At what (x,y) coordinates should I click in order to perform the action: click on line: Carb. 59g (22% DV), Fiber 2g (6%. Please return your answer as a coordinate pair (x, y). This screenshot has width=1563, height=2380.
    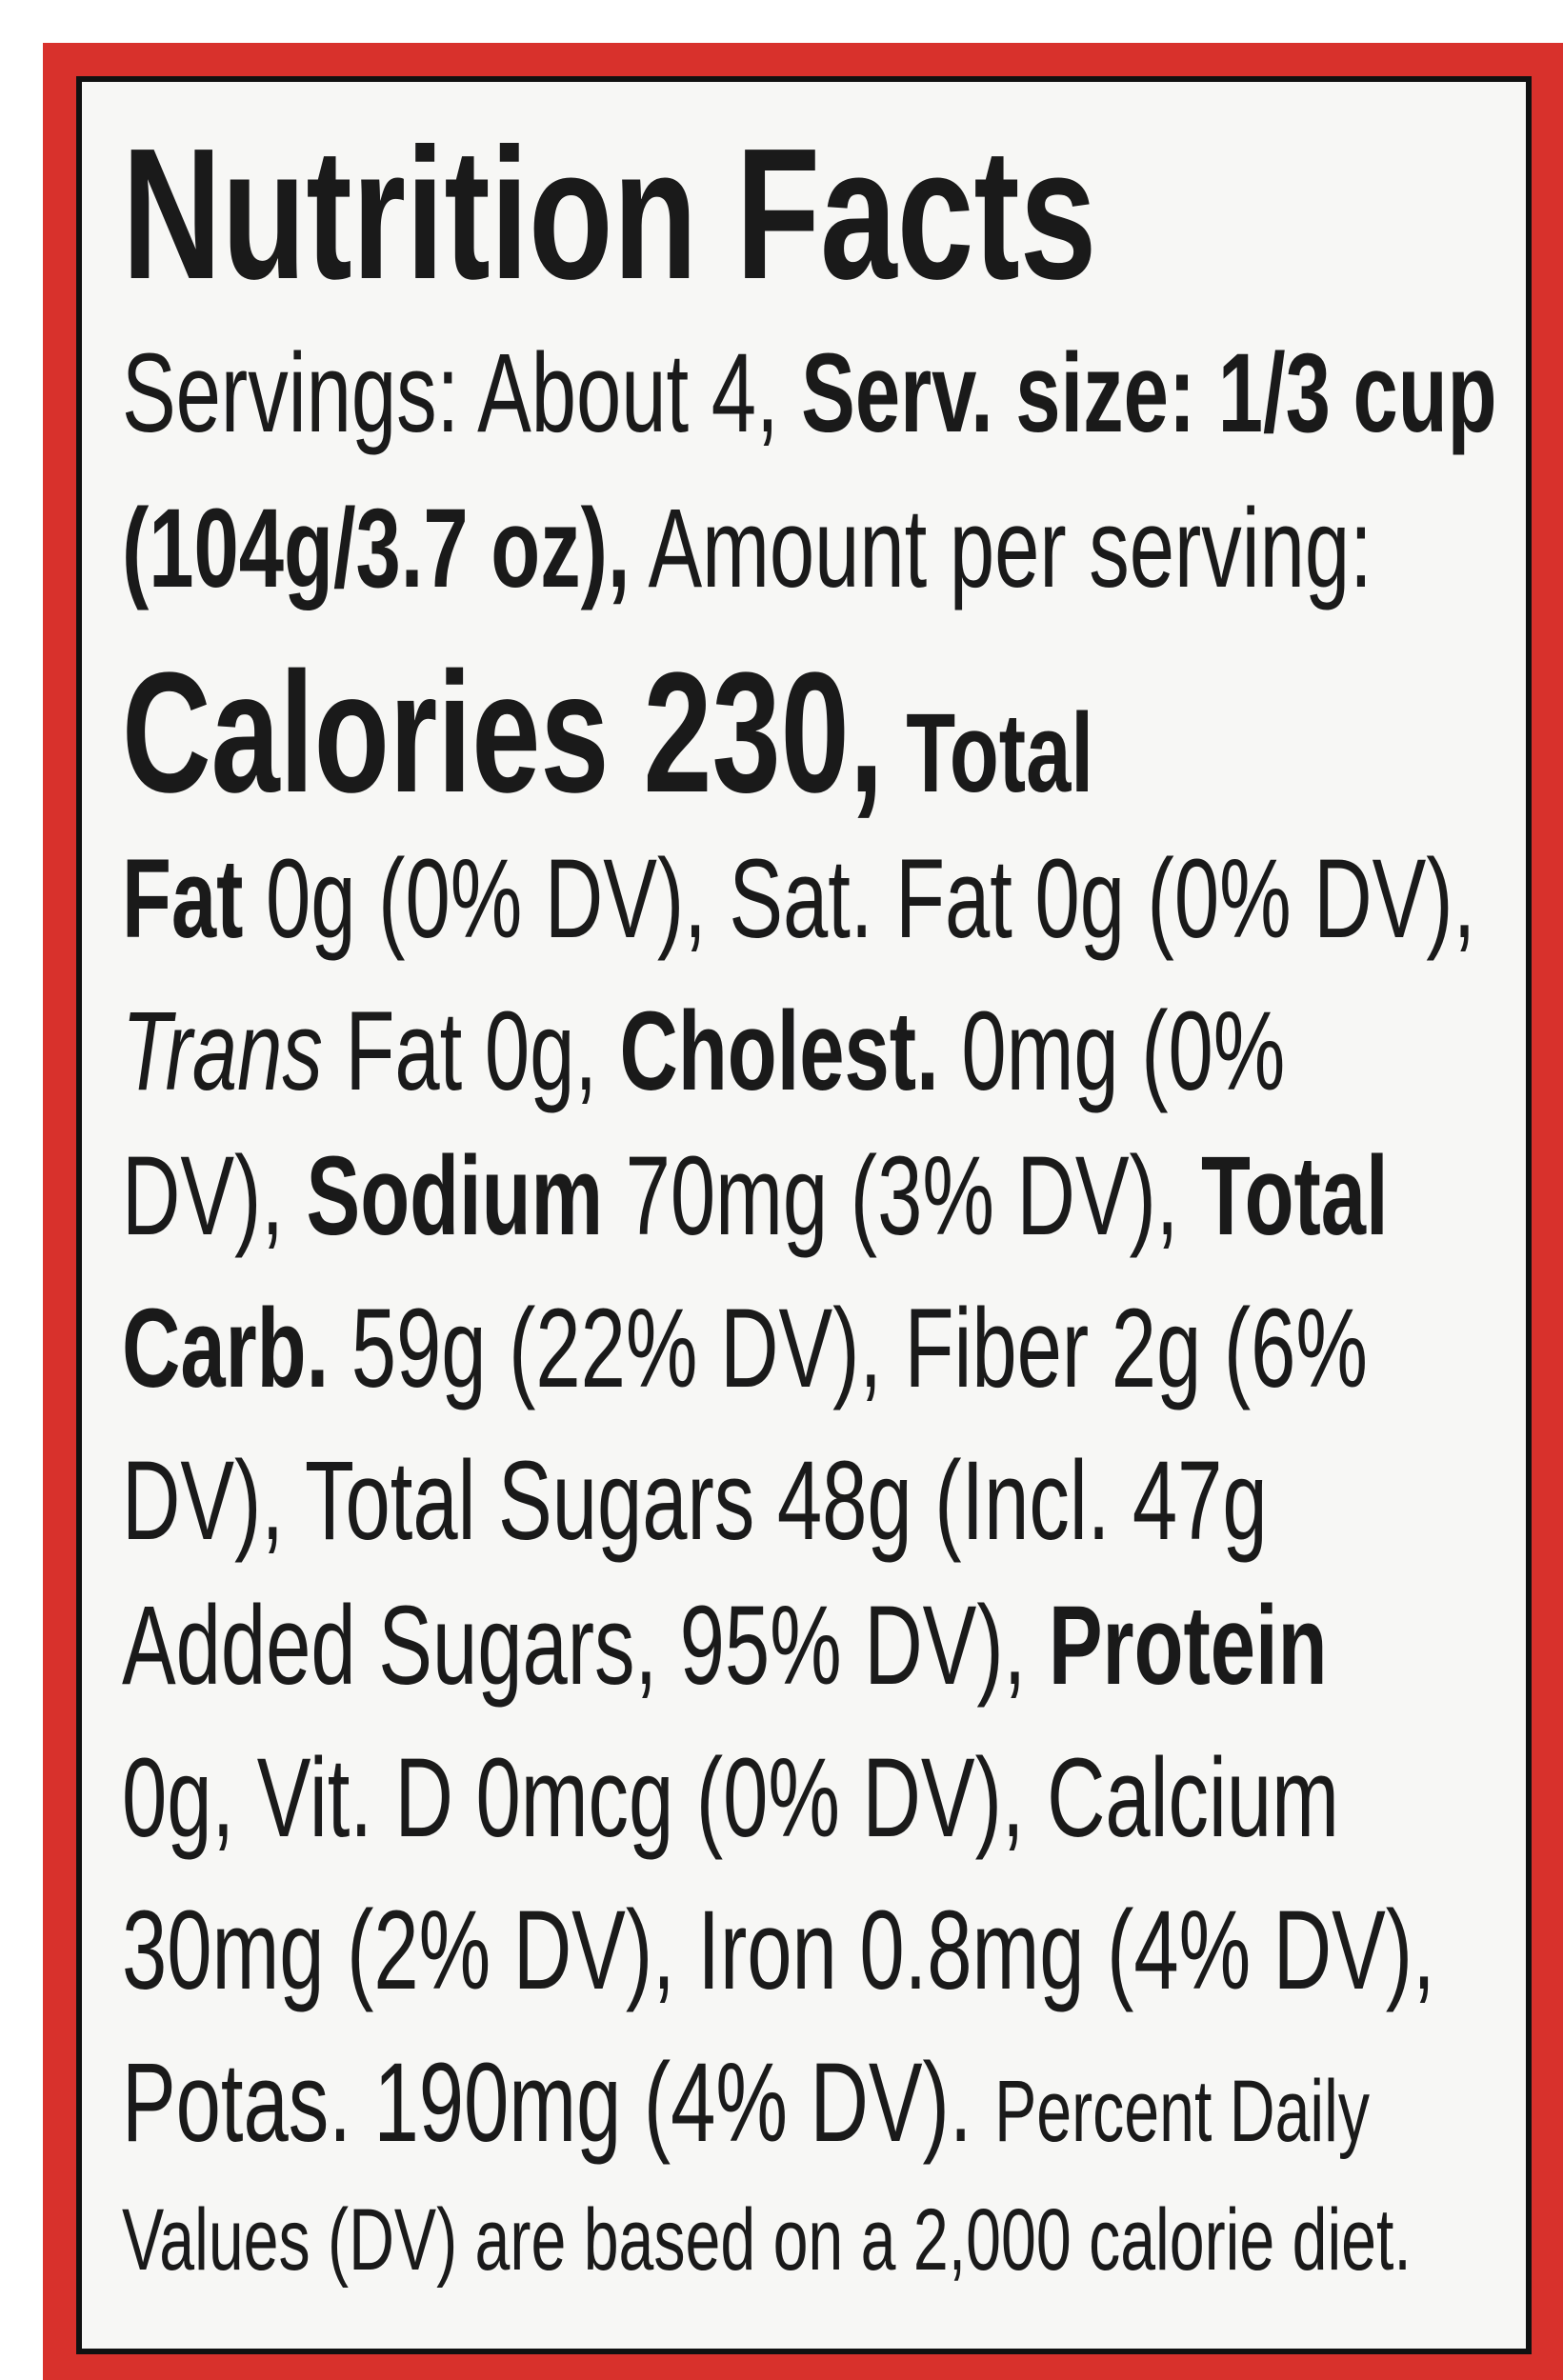
    Looking at the image, I should click on (745, 1348).